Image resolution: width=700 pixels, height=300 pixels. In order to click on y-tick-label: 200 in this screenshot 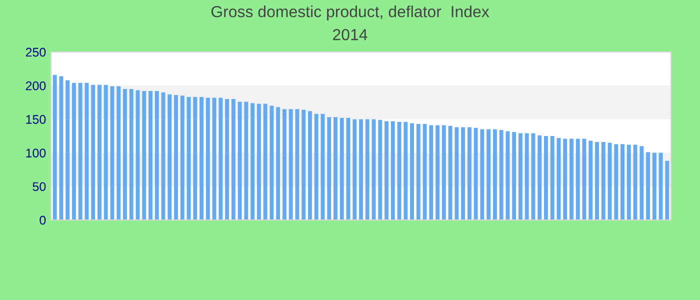, I will do `click(36, 85)`.